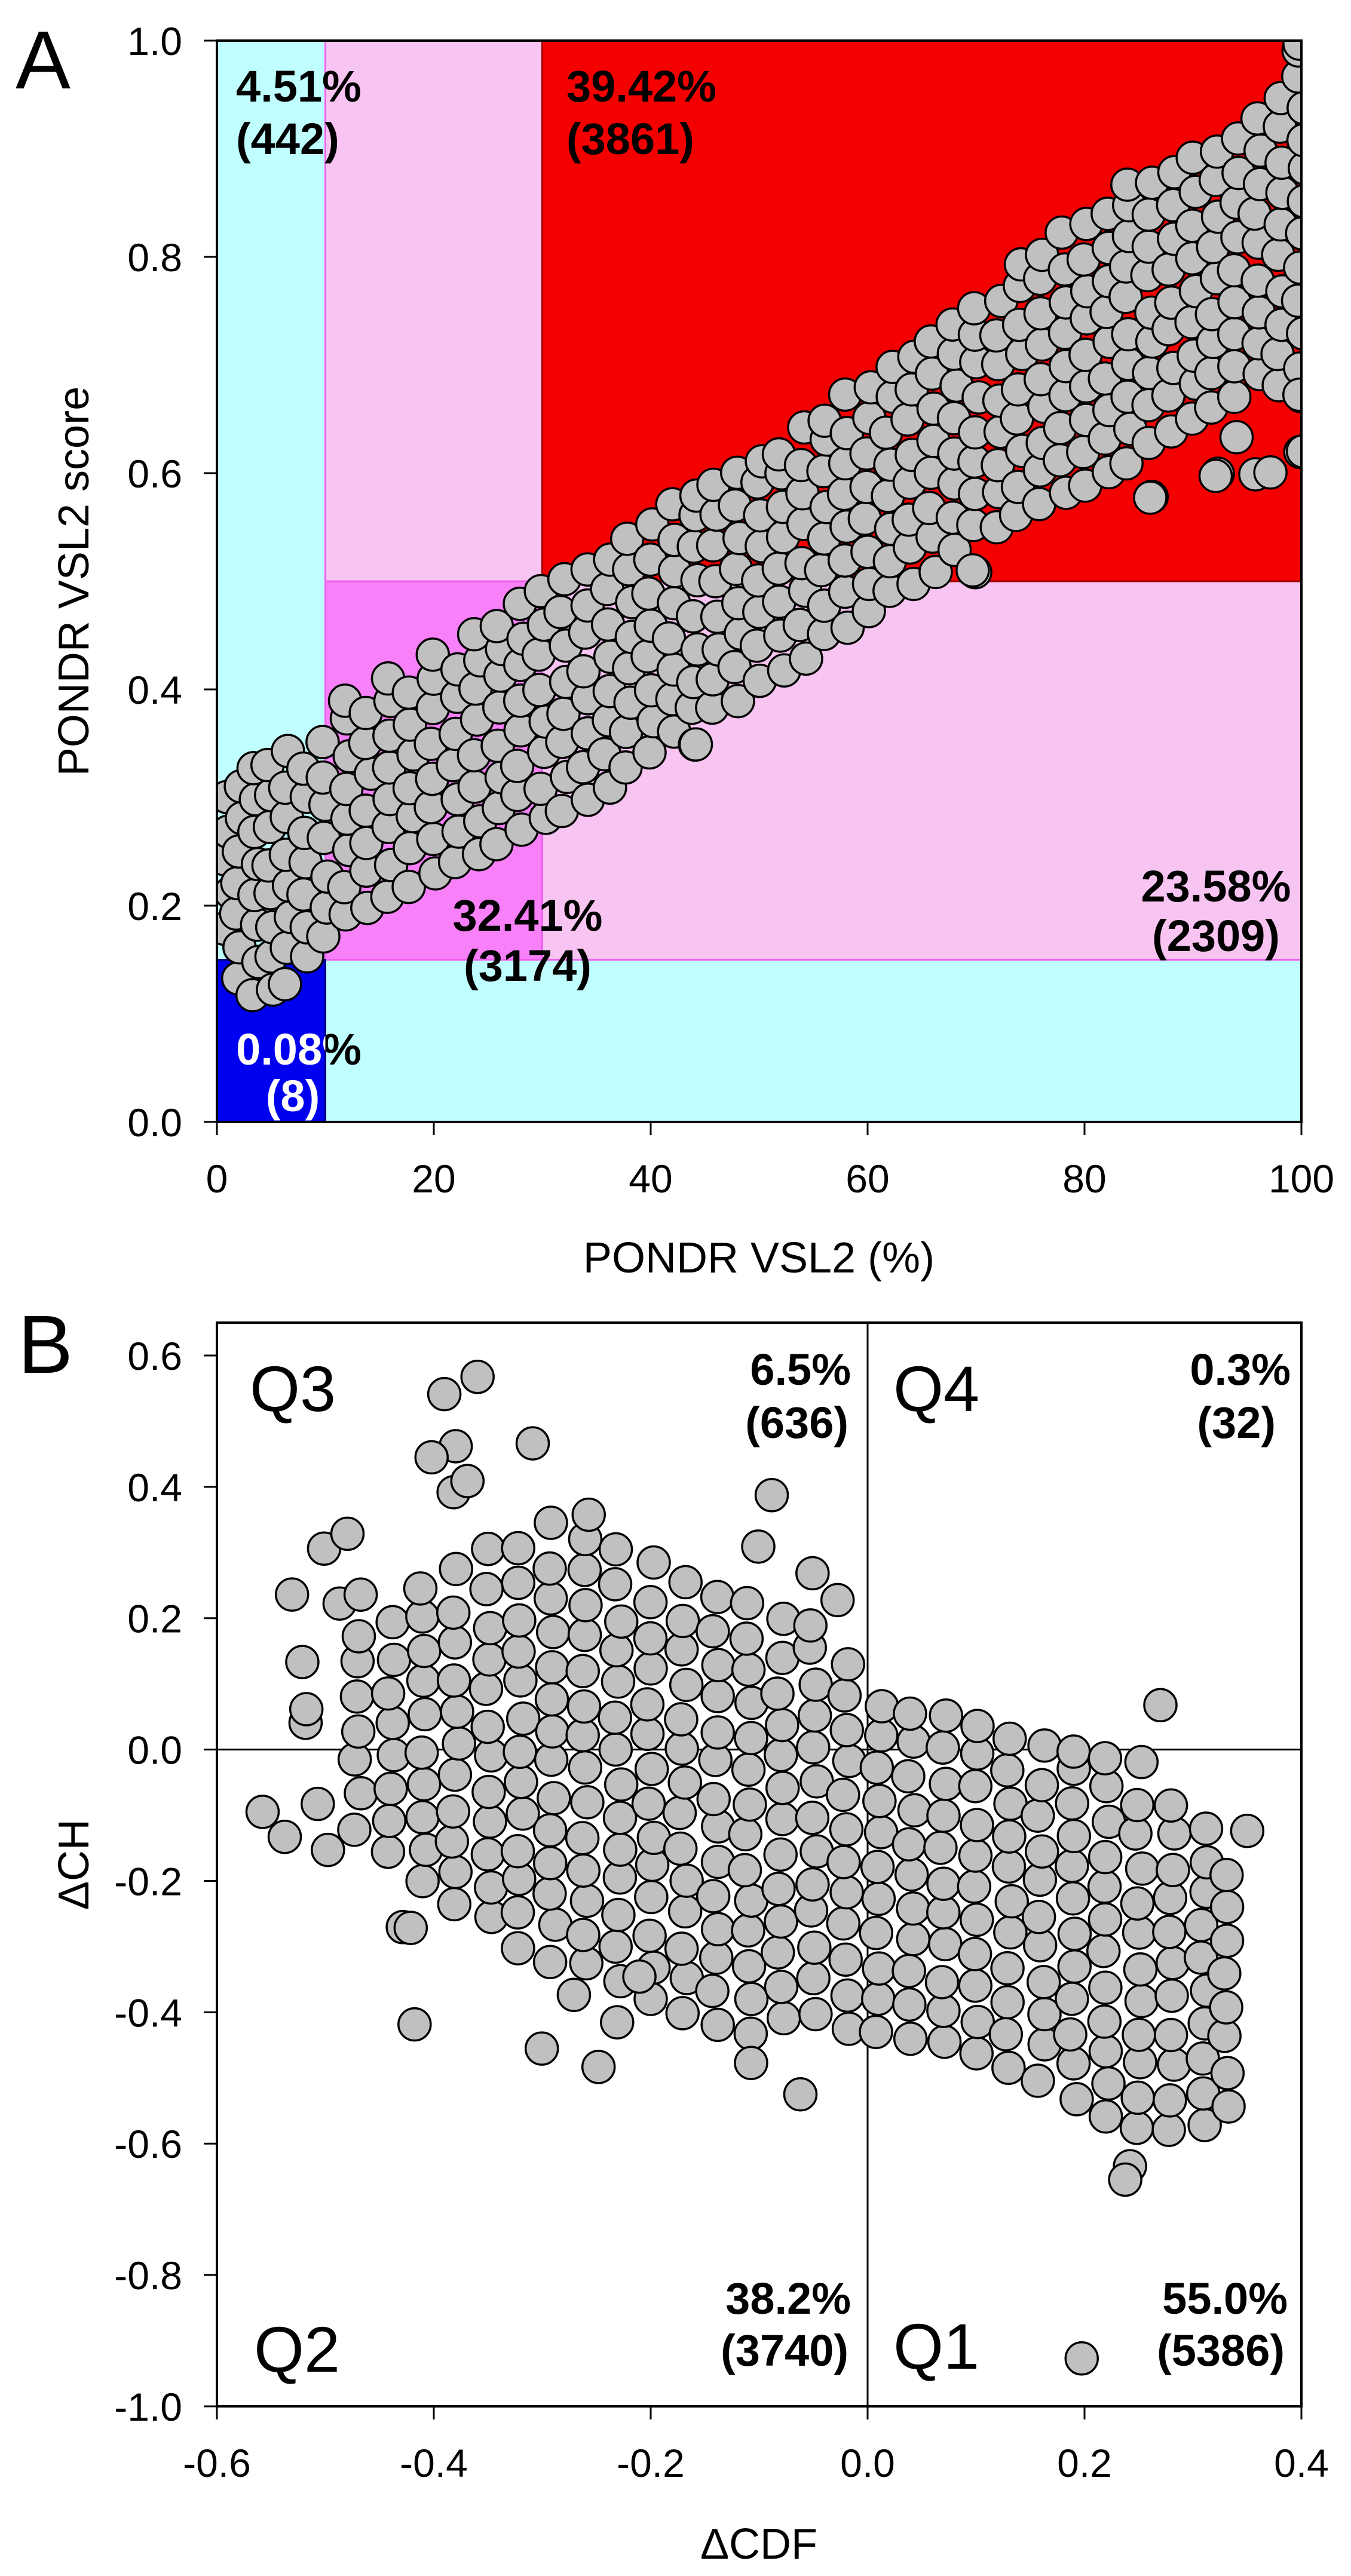 The width and height of the screenshot is (1351, 2576). What do you see at coordinates (433, 310) in the screenshot?
I see `region-pink-upper` at bounding box center [433, 310].